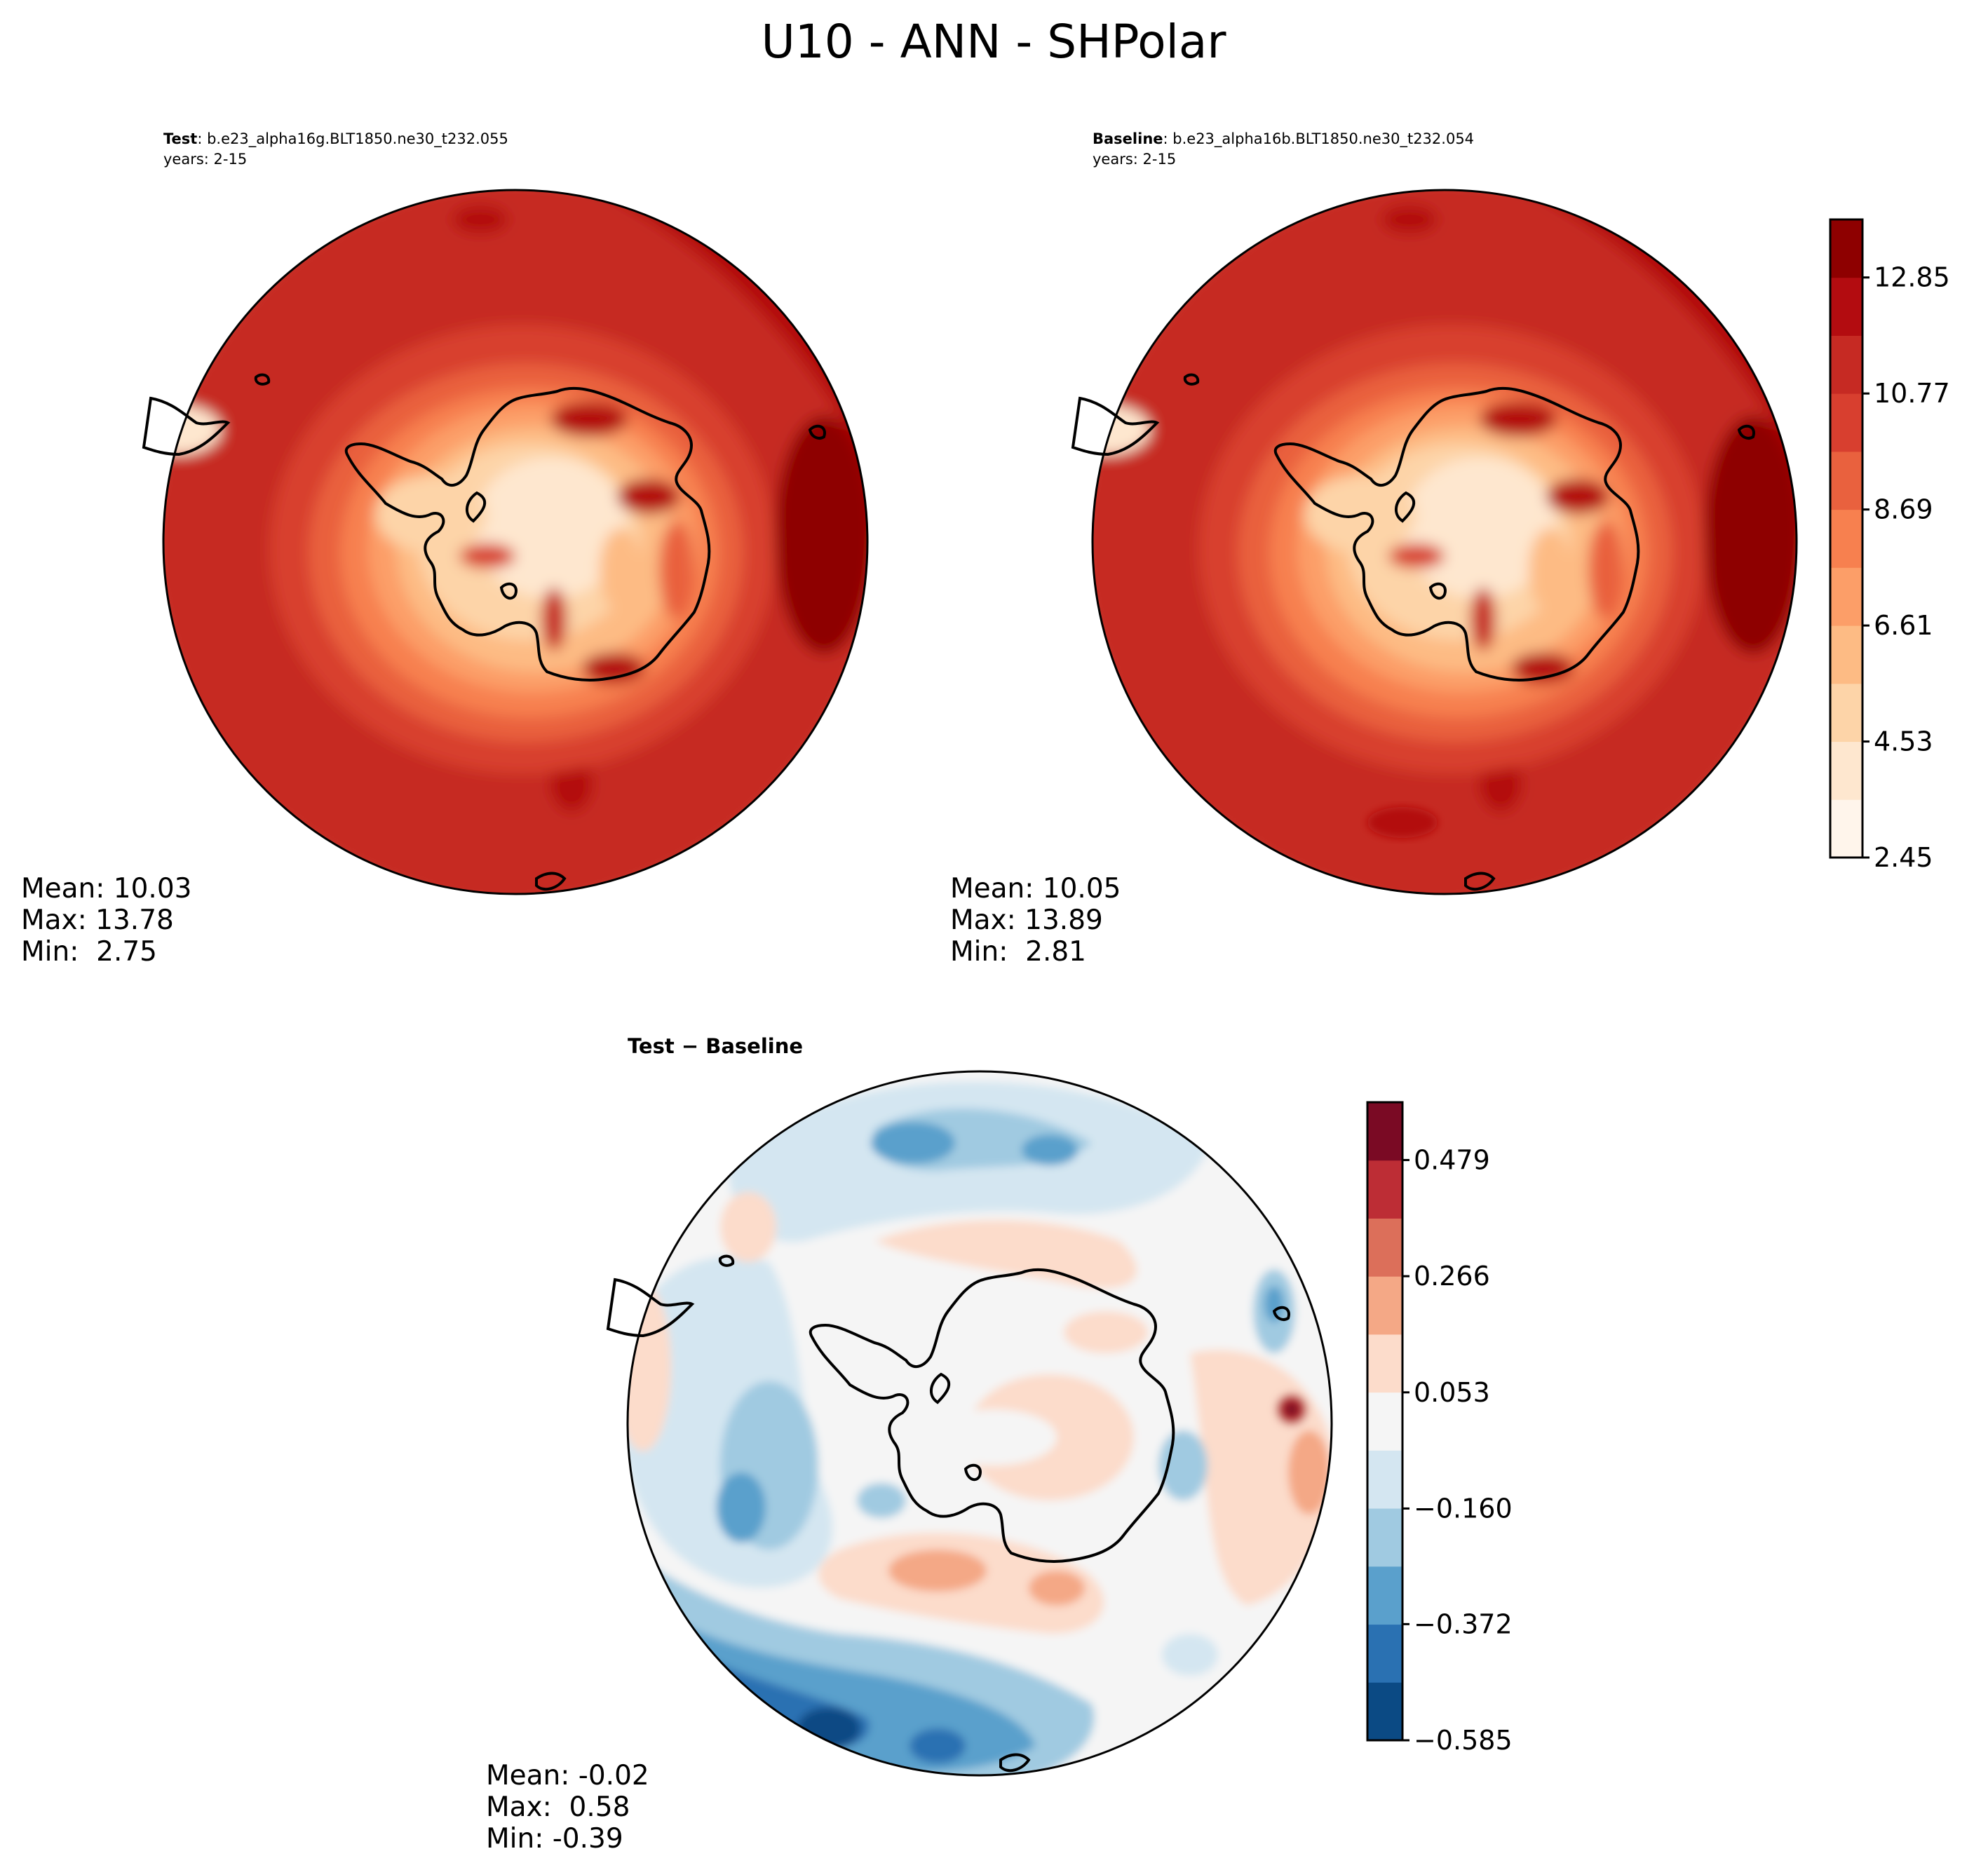 This screenshot has width=1988, height=1870. I want to click on figure-title: U10 - ANN - SHPolar, so click(994, 42).